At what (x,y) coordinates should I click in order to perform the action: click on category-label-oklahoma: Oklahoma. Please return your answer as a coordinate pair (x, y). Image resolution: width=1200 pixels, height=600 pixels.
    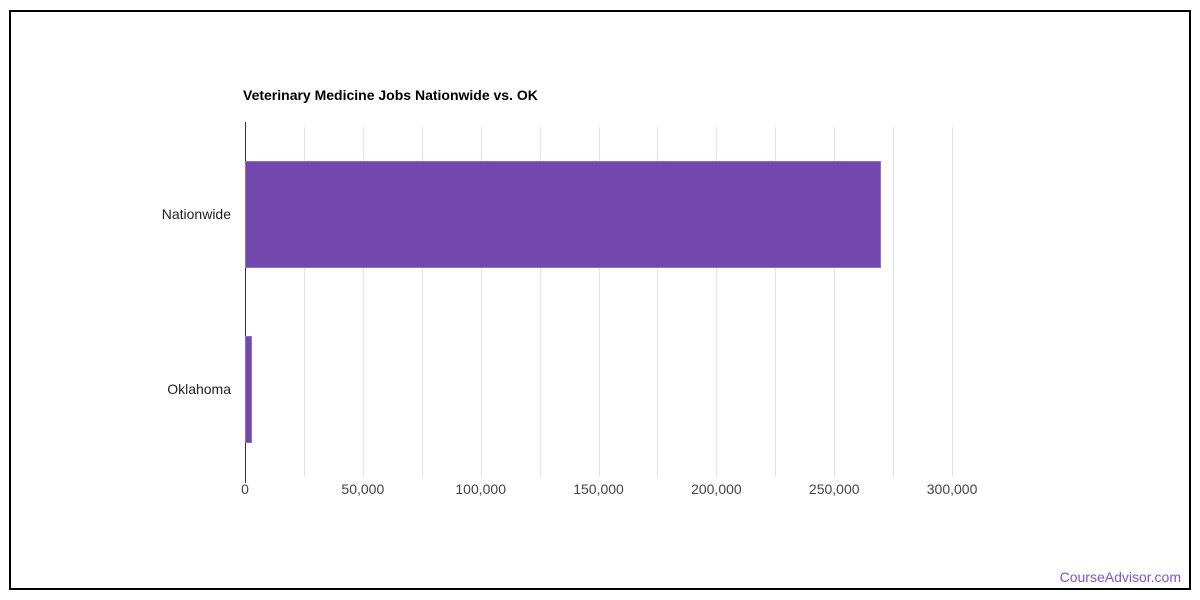
    Looking at the image, I should click on (199, 388).